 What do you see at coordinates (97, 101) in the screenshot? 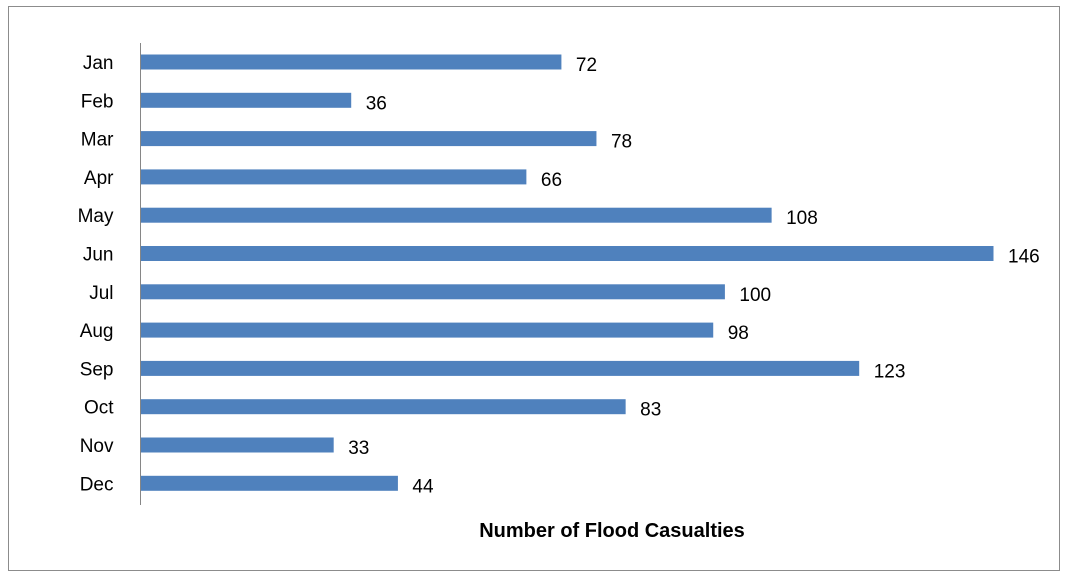
I see `category-label-feb: Feb` at bounding box center [97, 101].